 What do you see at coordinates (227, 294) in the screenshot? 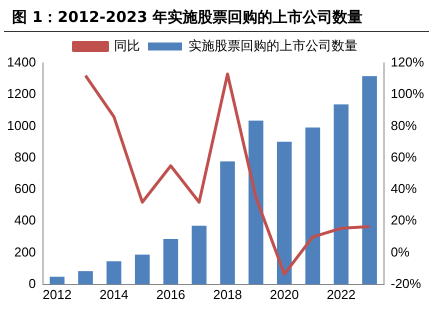
I see `x-tick-label: 2018` at bounding box center [227, 294].